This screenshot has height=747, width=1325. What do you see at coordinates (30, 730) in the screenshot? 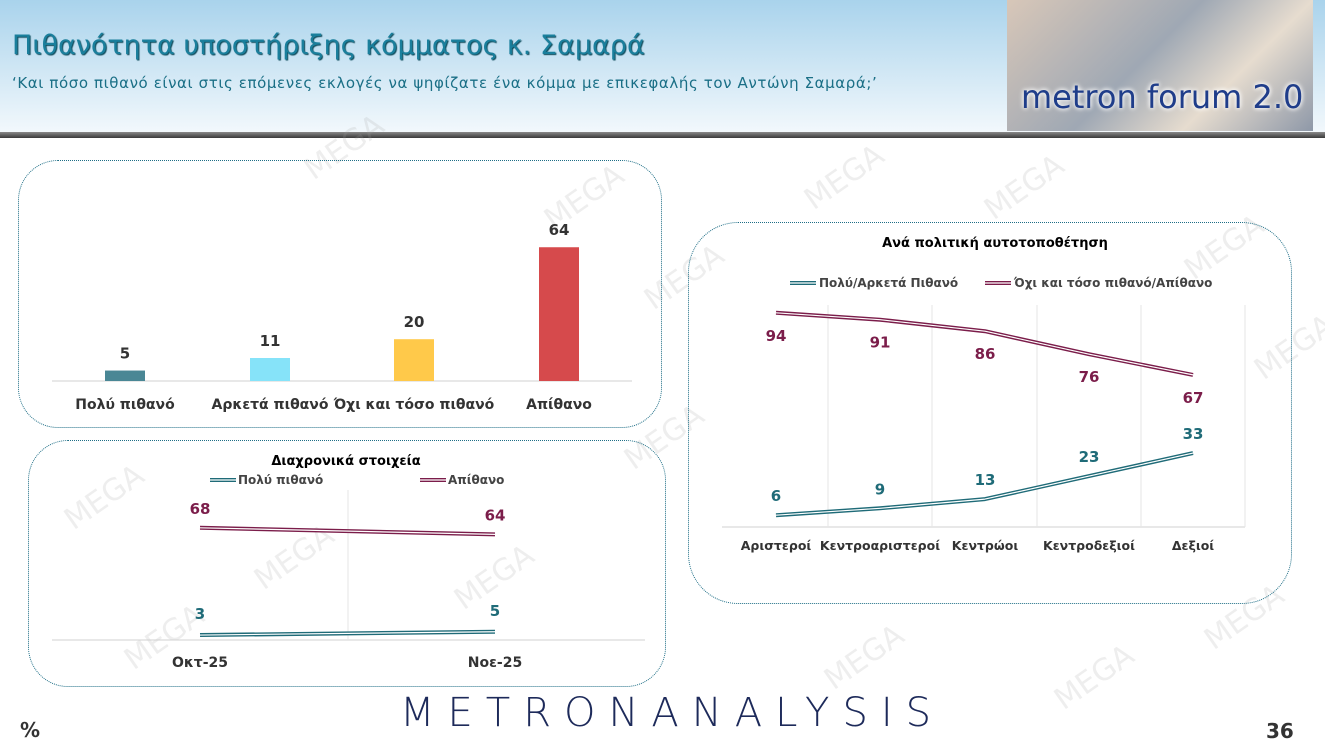
I see `unit-label: %` at bounding box center [30, 730].